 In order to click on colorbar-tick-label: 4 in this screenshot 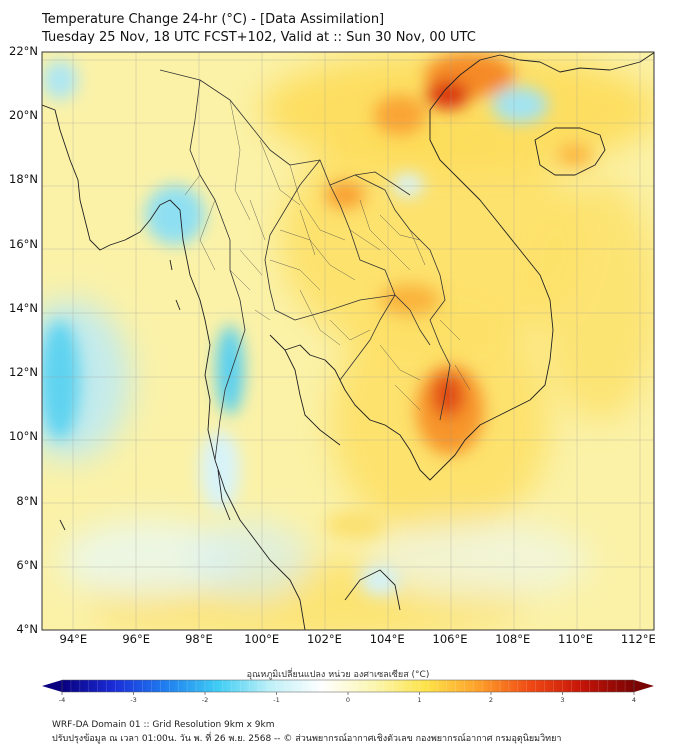, I will do `click(634, 700)`.